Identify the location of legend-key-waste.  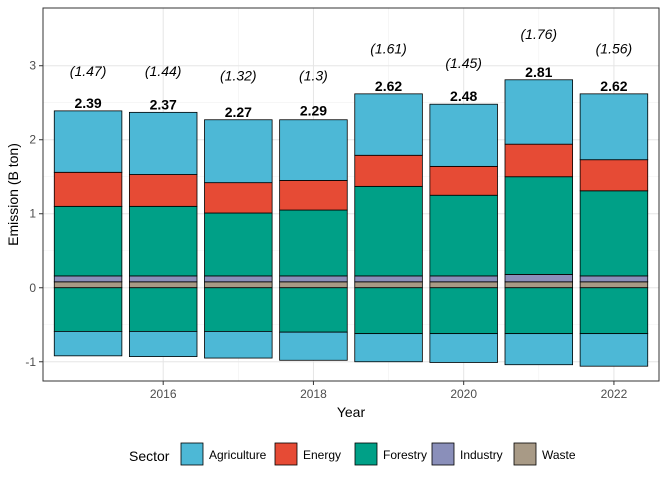
(525, 454).